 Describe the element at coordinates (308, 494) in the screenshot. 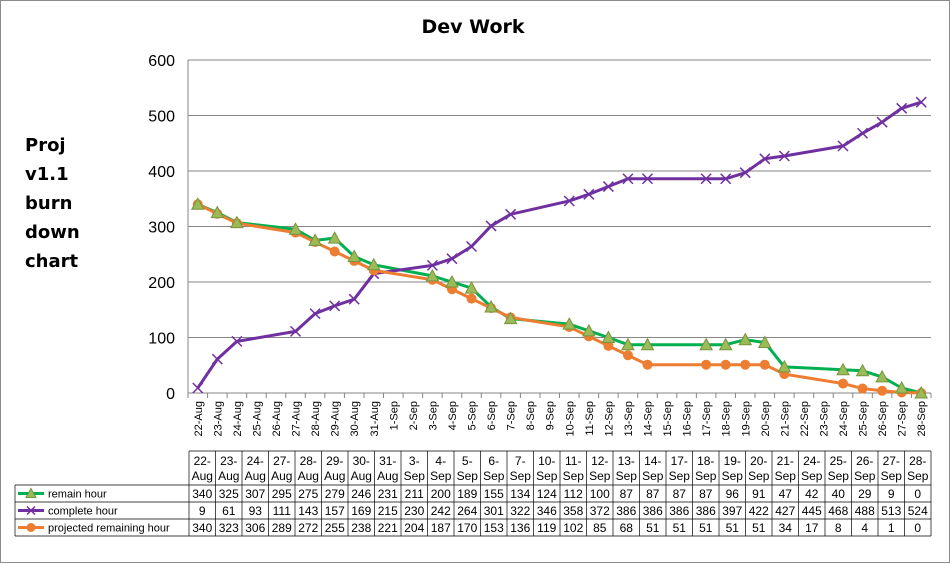

I see `table-cell: 275` at that location.